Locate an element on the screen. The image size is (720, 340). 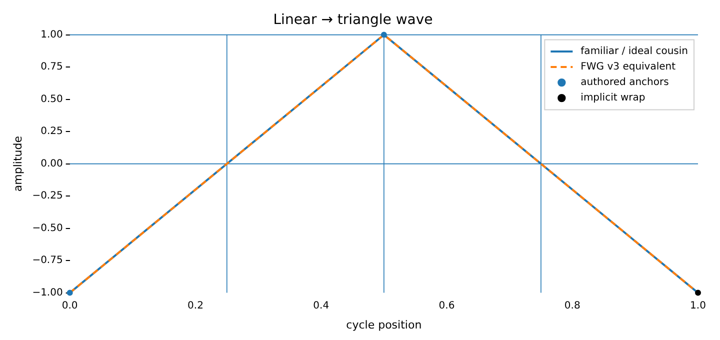
y-tick-label: 0.50 is located at coordinates (51, 99).